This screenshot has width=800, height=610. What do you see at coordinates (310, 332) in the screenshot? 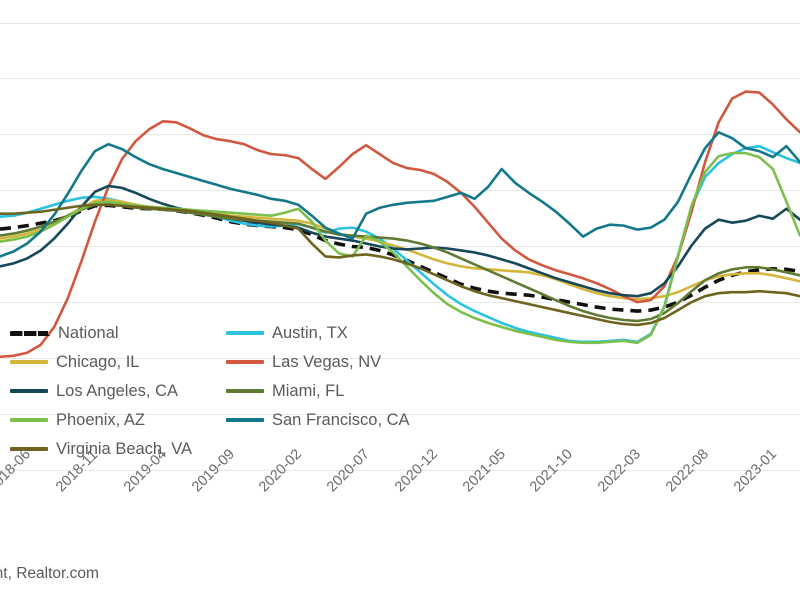
I see `legend-label: Austin, TX` at bounding box center [310, 332].